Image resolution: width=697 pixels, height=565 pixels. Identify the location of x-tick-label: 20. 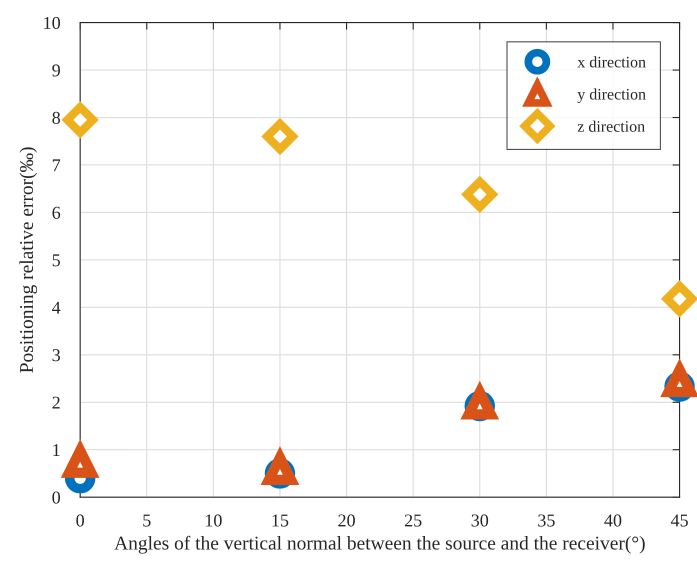
(346, 520).